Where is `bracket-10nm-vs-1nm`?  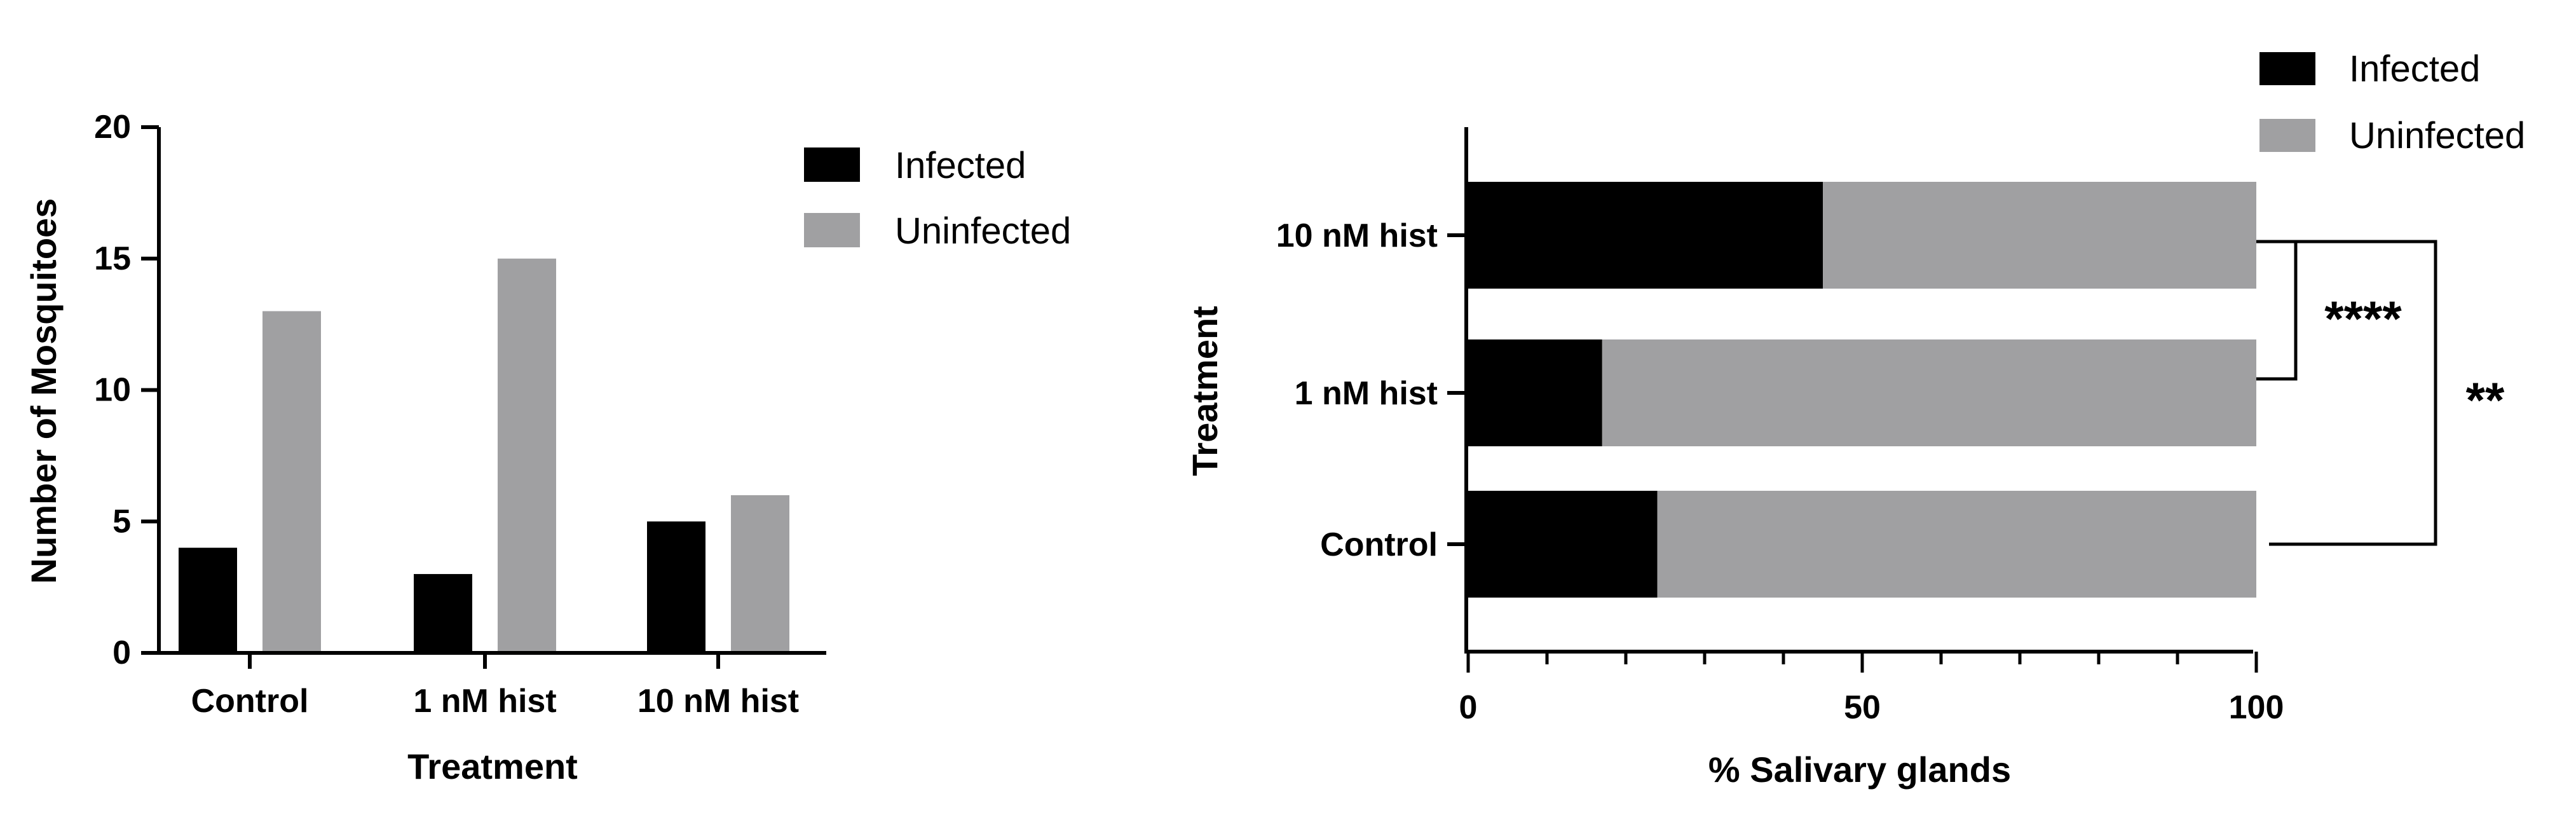
bracket-10nm-vs-1nm is located at coordinates (2277, 310).